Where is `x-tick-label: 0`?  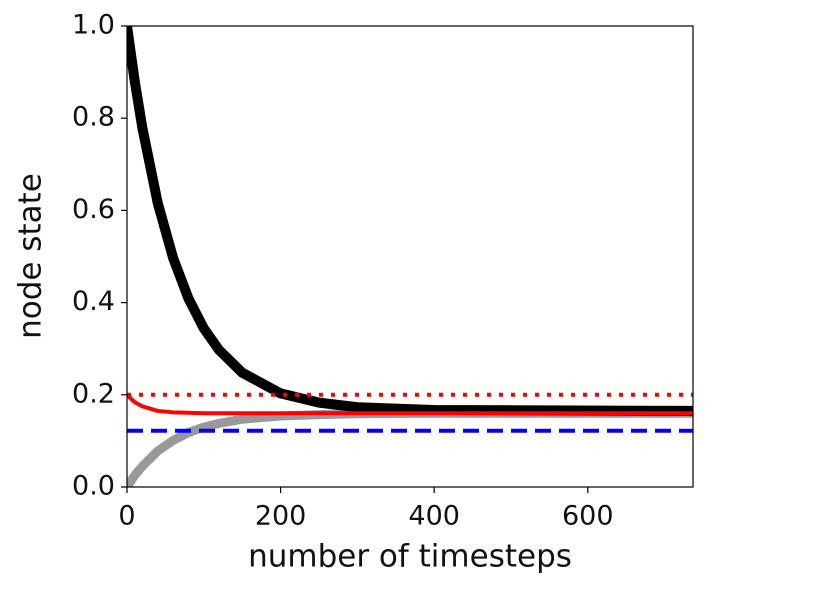
x-tick-label: 0 is located at coordinates (126, 516).